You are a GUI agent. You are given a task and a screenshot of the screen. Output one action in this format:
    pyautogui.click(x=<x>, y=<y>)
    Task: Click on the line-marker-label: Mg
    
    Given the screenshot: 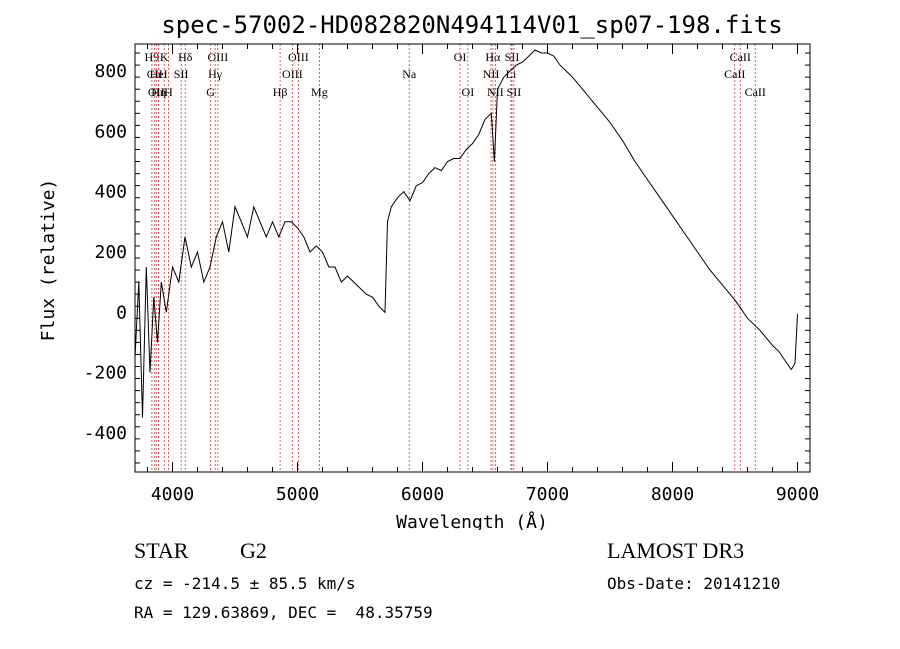 What is the action you would take?
    pyautogui.click(x=319, y=92)
    